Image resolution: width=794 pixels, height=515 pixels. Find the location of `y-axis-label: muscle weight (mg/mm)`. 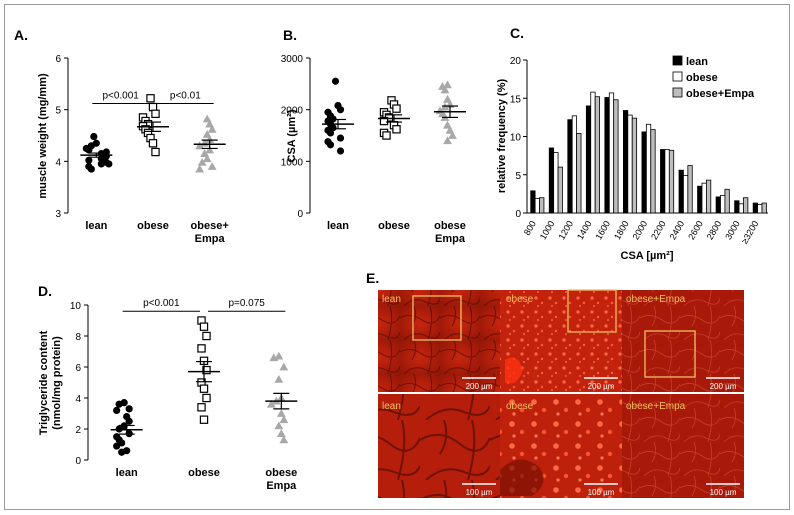

y-axis-label: muscle weight (mg/mm) is located at coordinates (43, 136).